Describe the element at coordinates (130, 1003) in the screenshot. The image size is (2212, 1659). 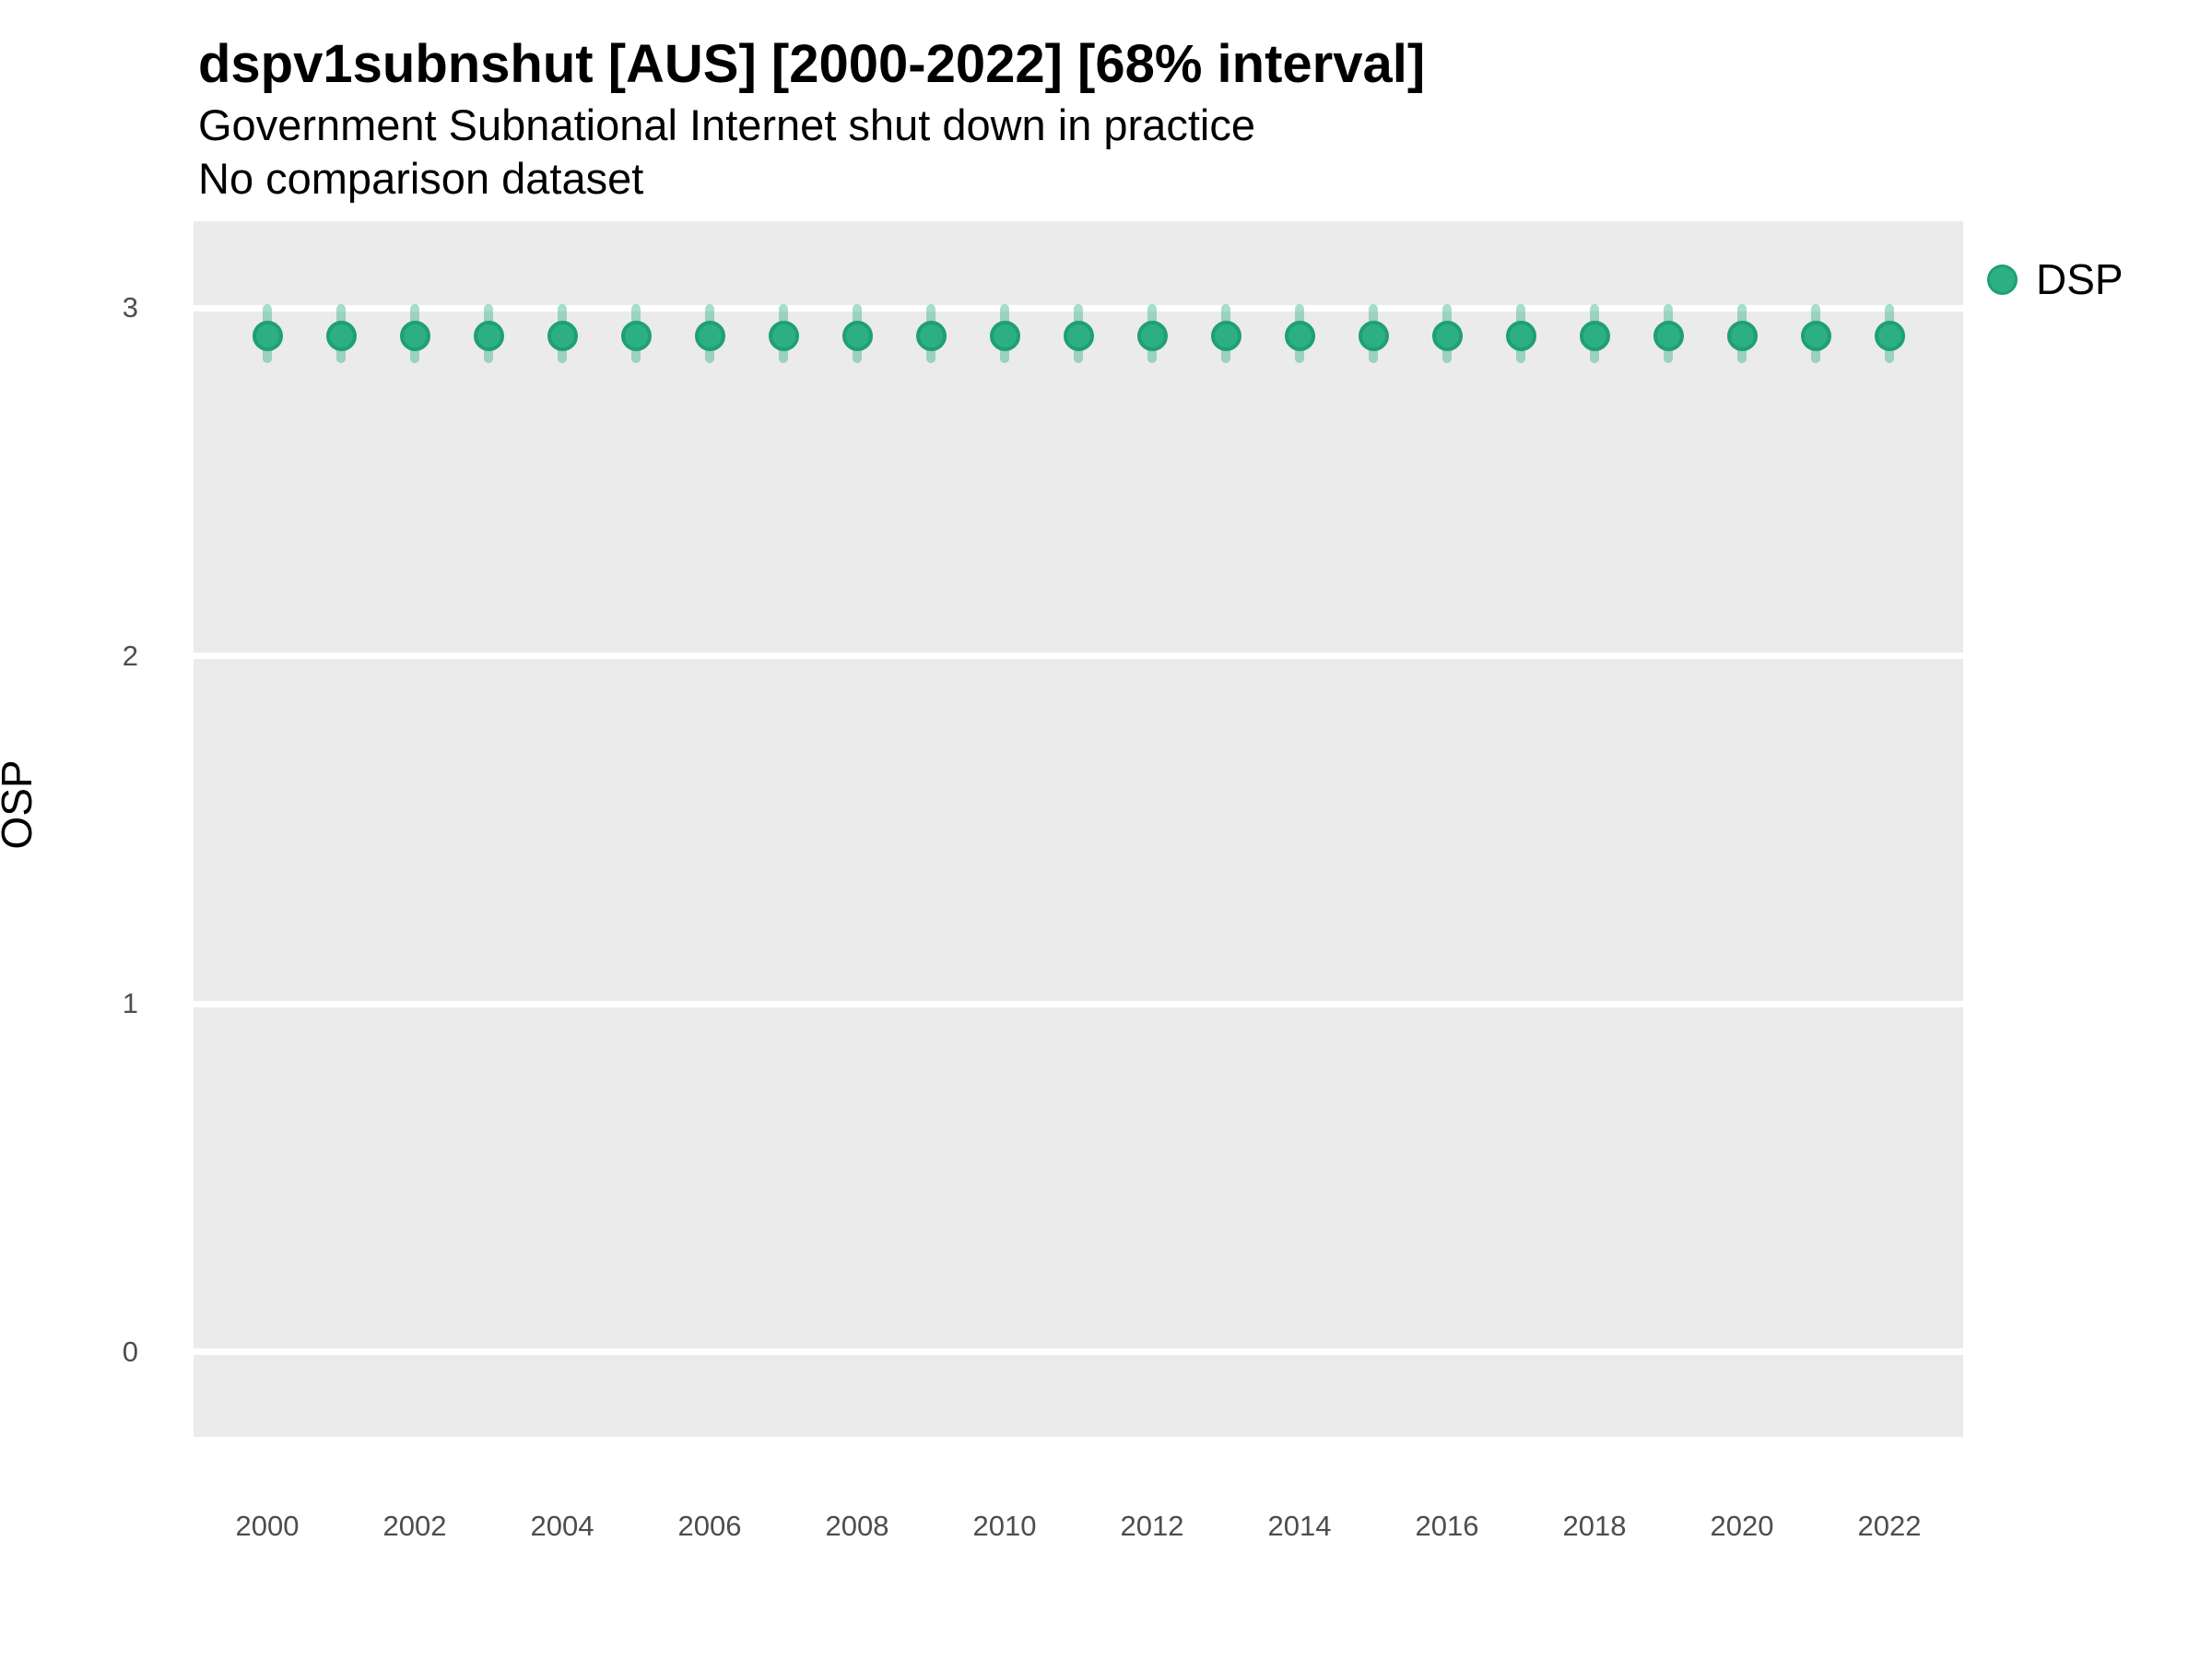
I see `y-tick-label-1: 1` at that location.